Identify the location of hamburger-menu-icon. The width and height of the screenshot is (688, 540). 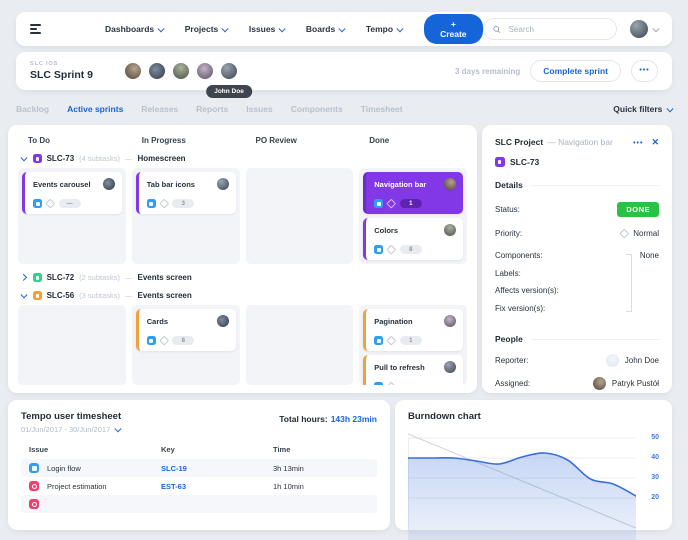
(35, 29).